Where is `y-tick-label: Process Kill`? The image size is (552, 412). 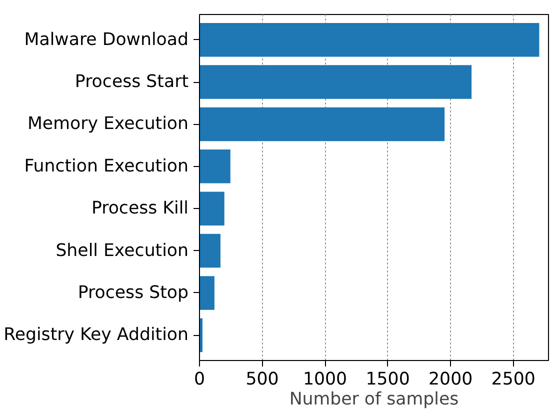
y-tick-label: Process Kill is located at coordinates (140, 208).